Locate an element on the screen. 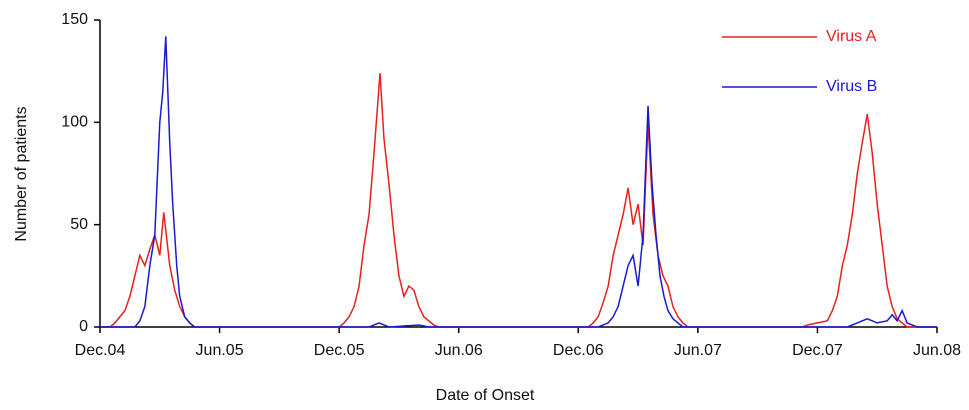 Image resolution: width=969 pixels, height=410 pixels. y-tick-label: 100 is located at coordinates (74, 122).